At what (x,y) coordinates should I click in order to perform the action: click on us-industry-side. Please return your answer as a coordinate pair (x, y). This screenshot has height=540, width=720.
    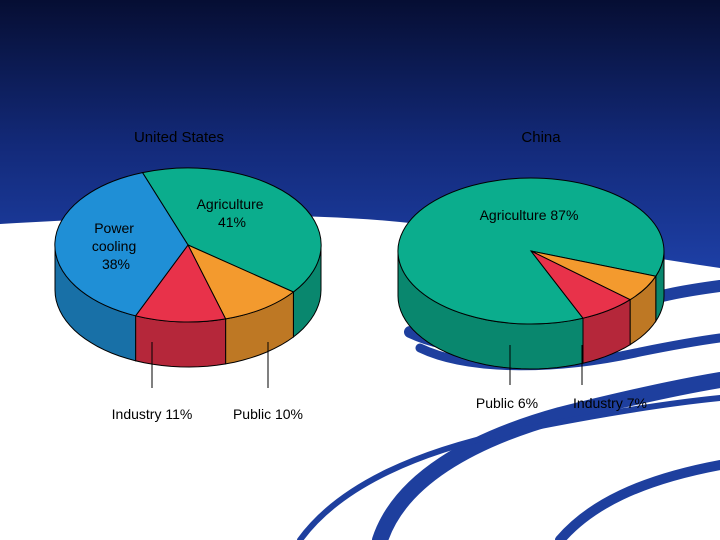
    Looking at the image, I should click on (181, 341).